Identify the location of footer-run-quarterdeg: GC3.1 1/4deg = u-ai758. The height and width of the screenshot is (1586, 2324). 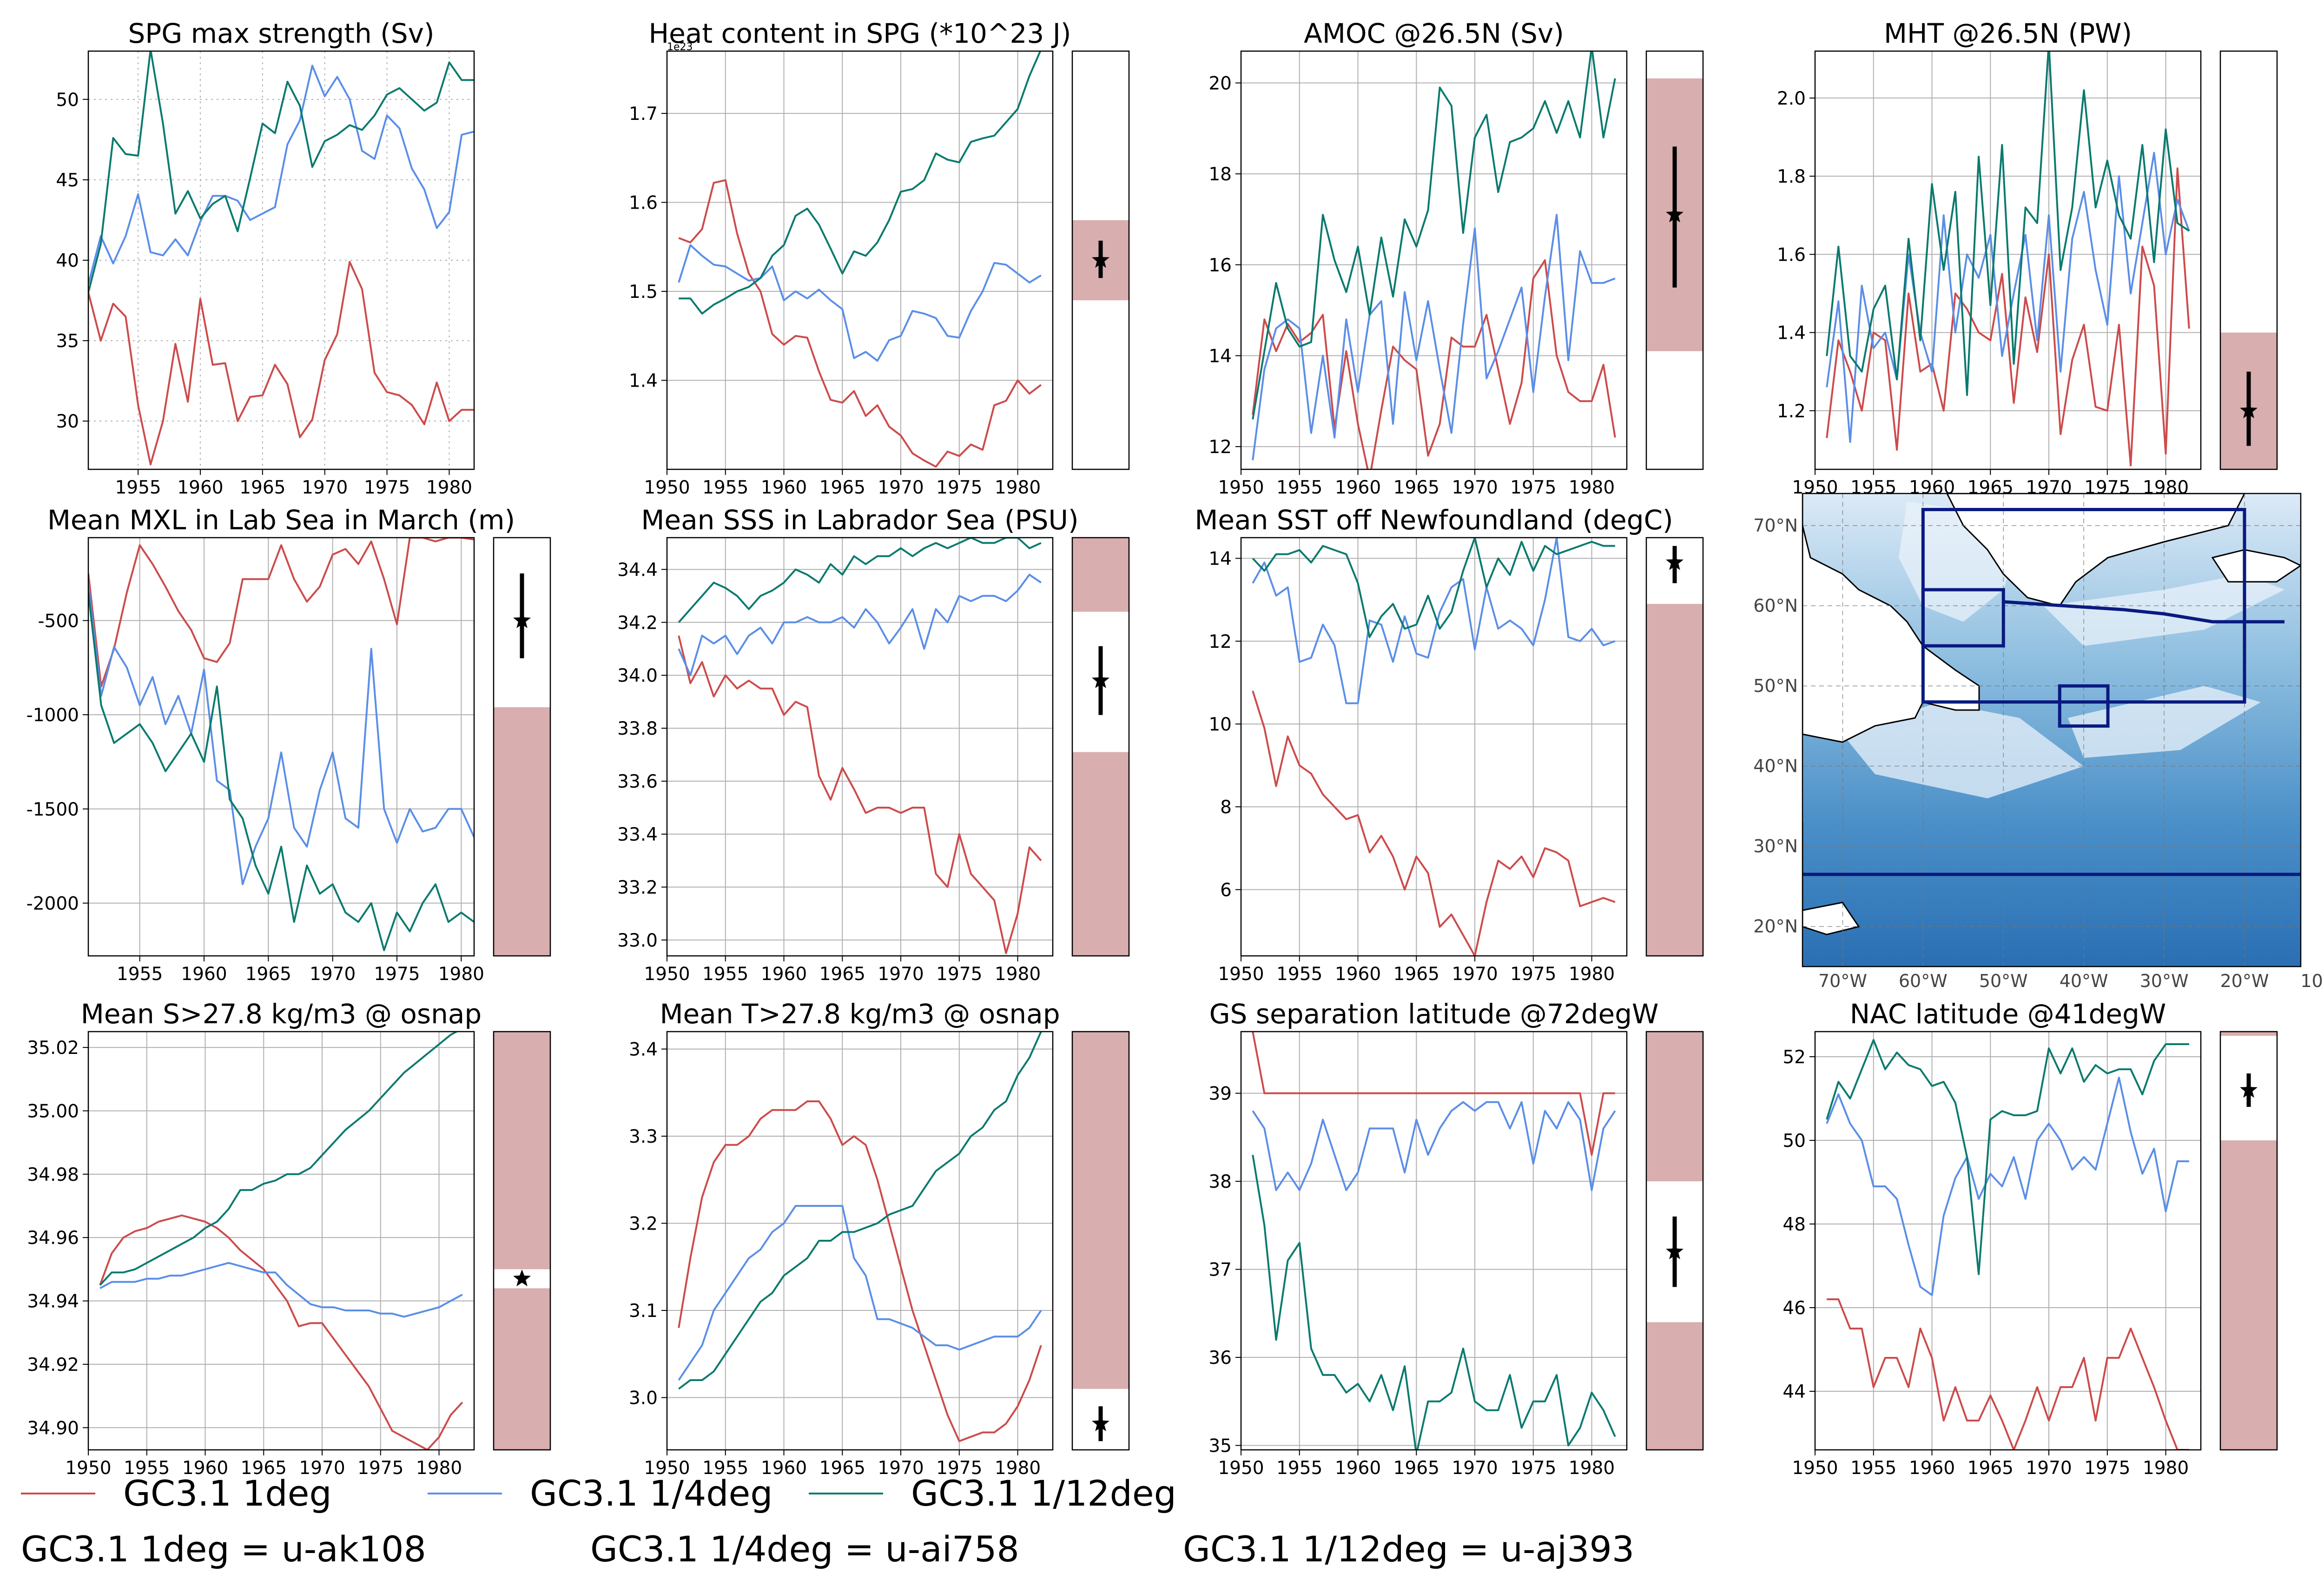
(804, 1549).